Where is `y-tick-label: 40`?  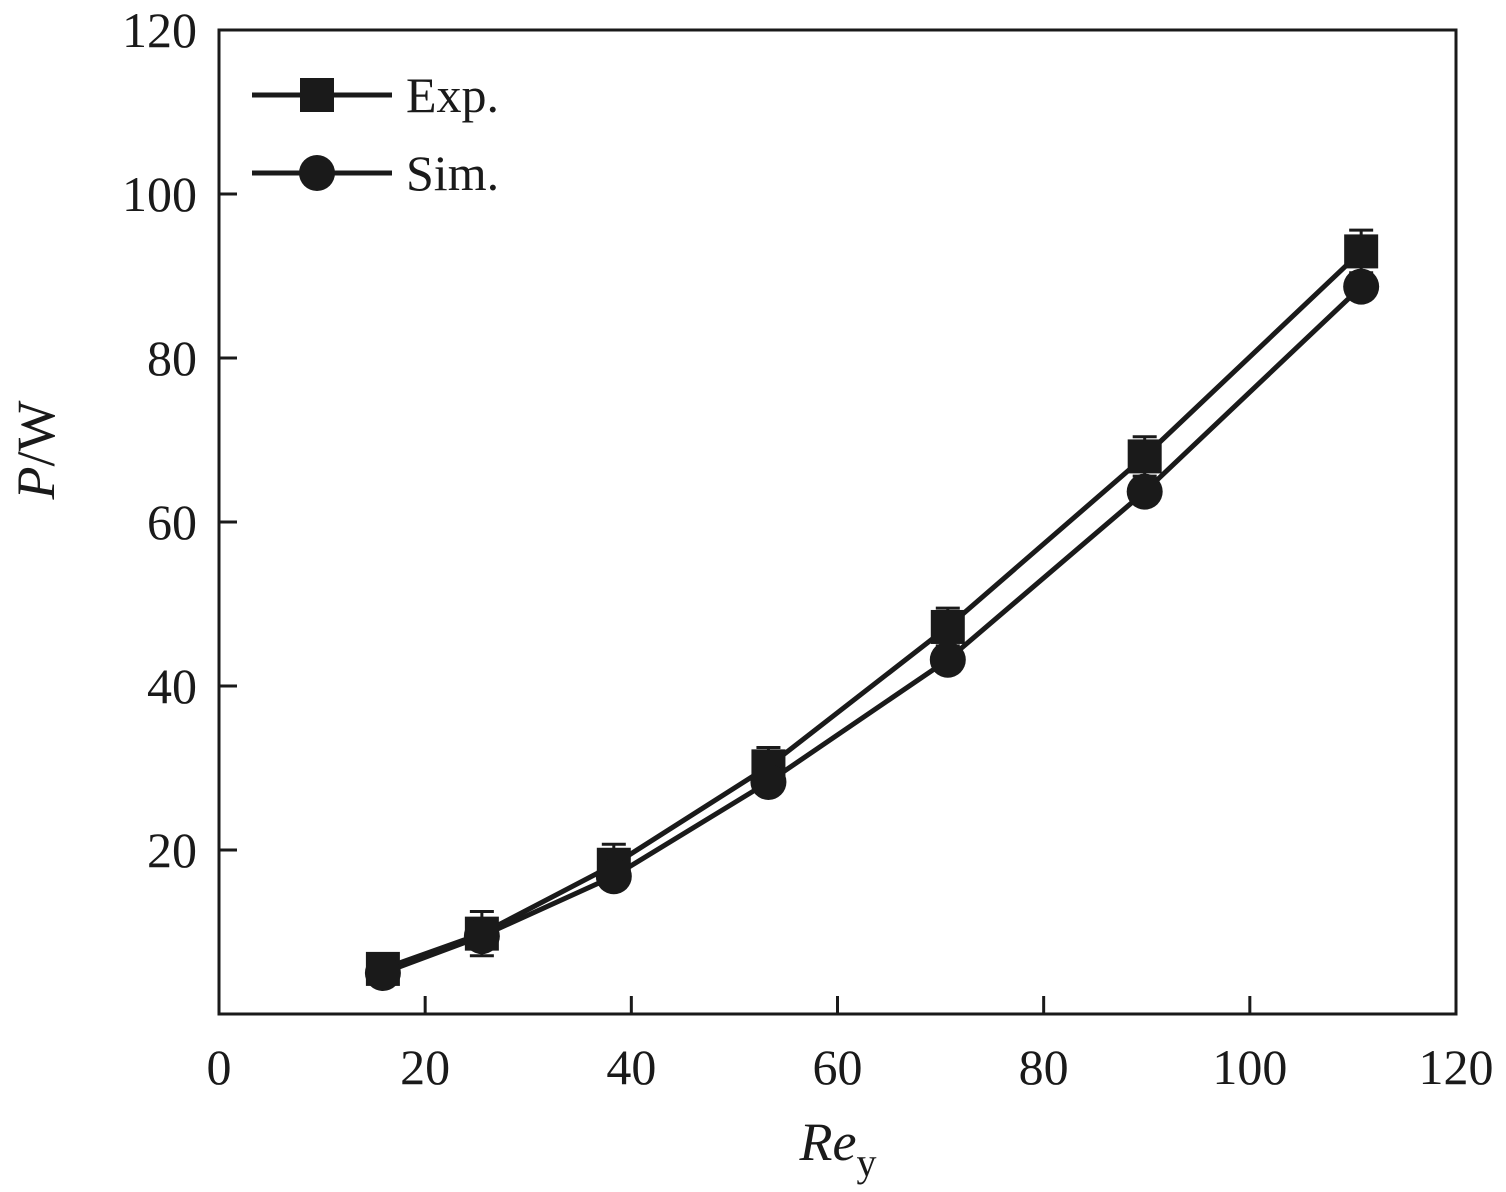
y-tick-label: 40 is located at coordinates (172, 686).